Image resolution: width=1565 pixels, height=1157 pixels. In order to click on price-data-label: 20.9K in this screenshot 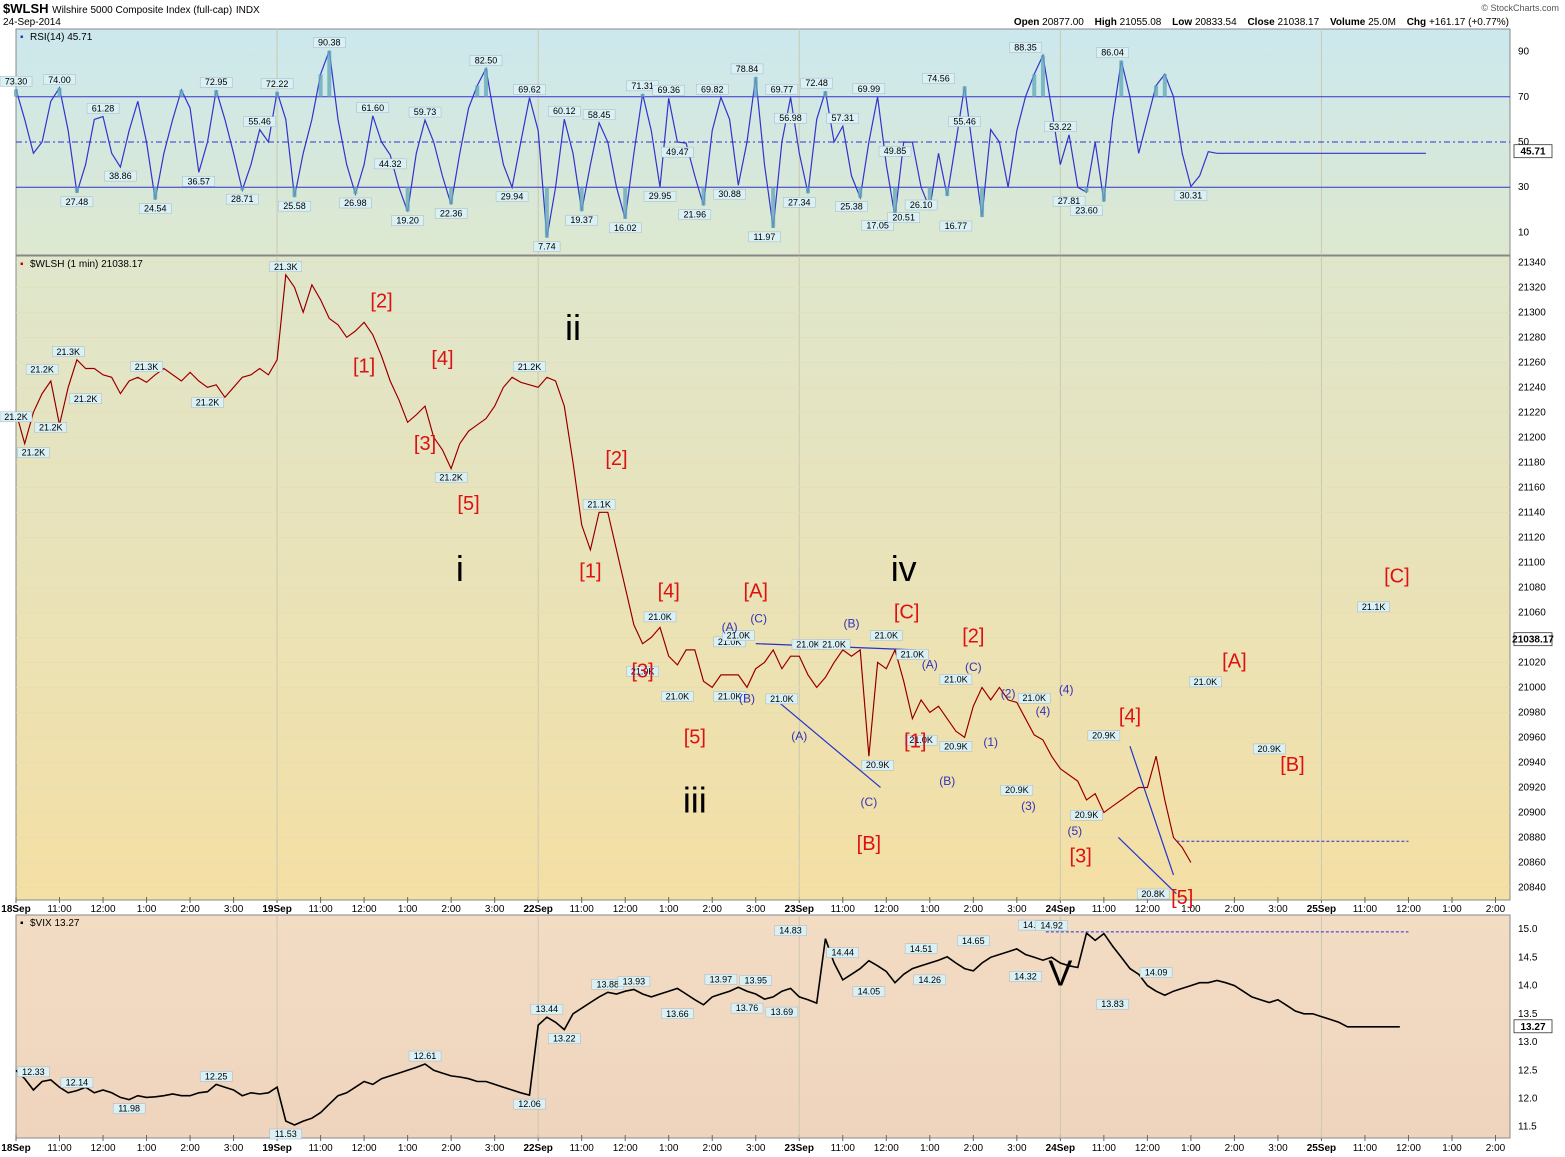, I will do `click(878, 765)`.